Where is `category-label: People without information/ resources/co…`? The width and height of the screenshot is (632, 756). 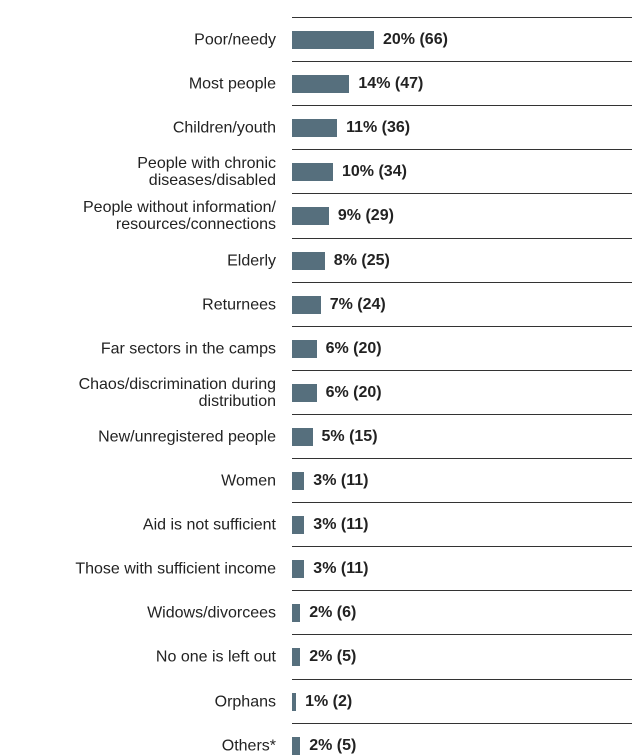 category-label: People without information/ resources/co… is located at coordinates (179, 216).